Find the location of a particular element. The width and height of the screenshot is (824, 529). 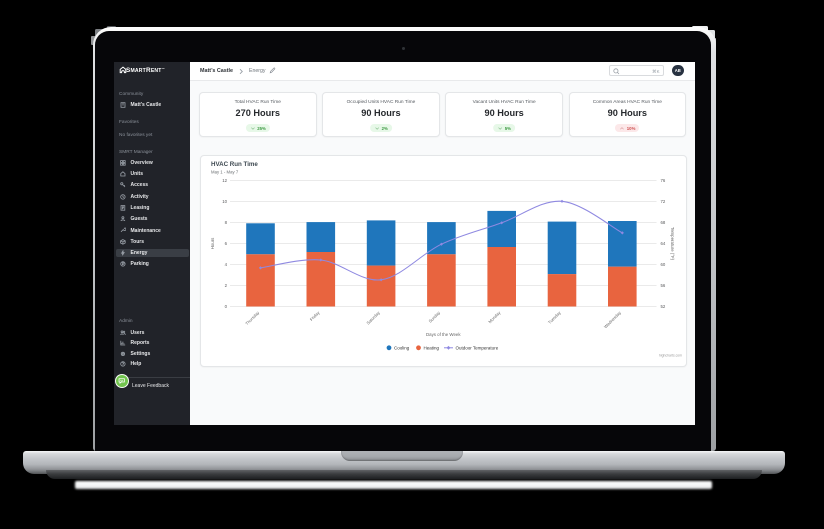

svg-text: 8 is located at coordinates (226, 222).